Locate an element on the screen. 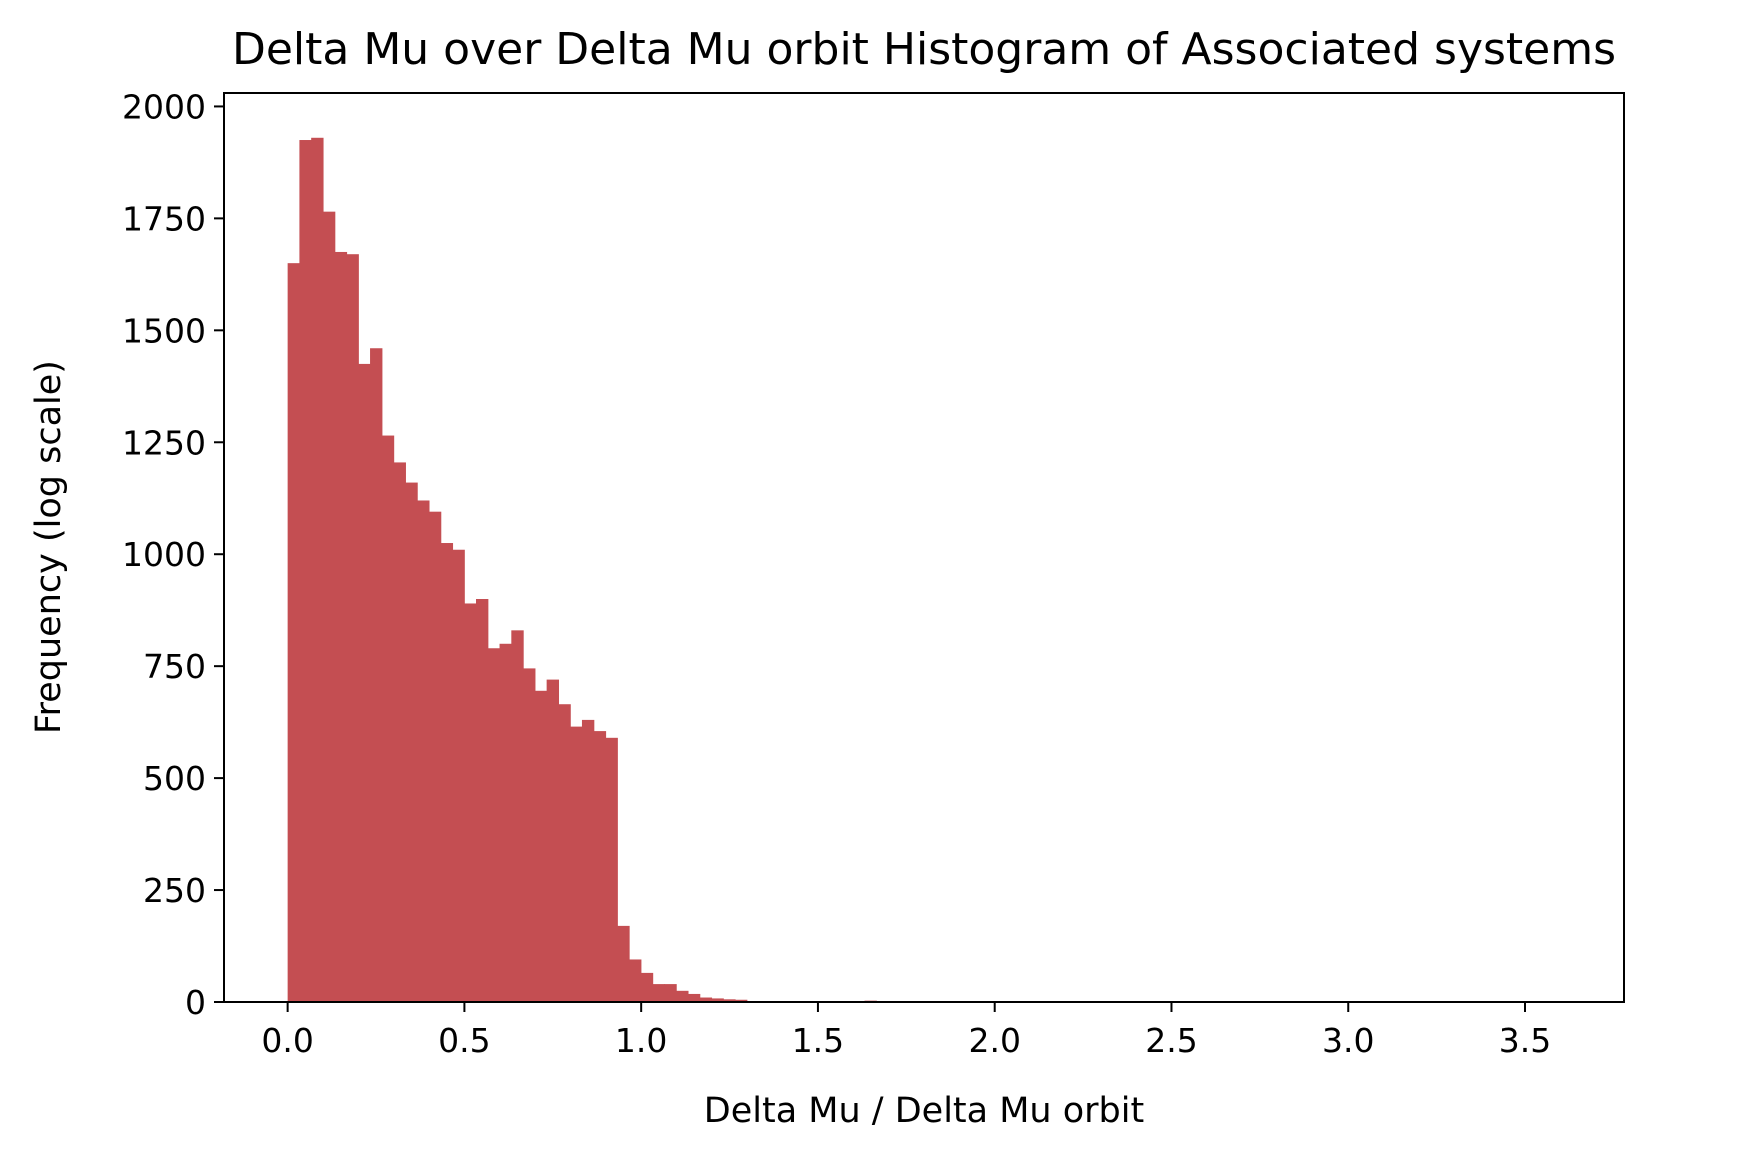 This screenshot has width=1738, height=1158. y-tick-label: 2000 is located at coordinates (164, 106).